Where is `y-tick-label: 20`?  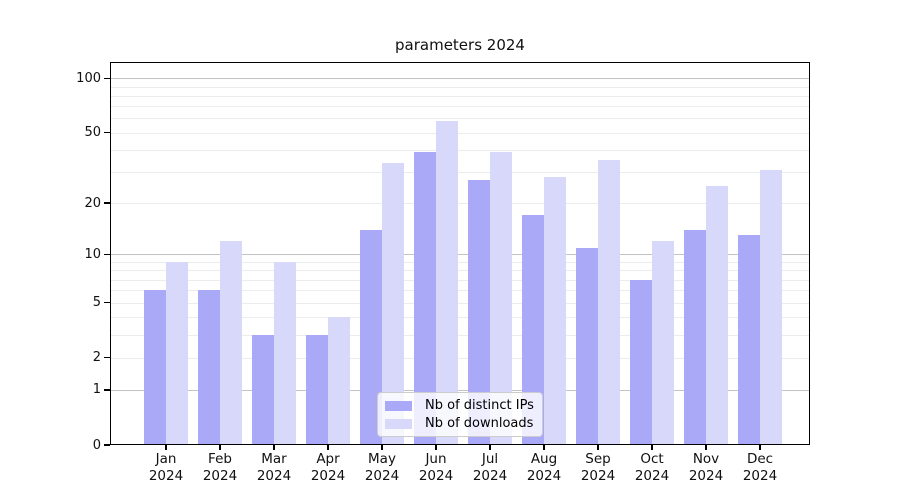
y-tick-label: 20 is located at coordinates (92, 203).